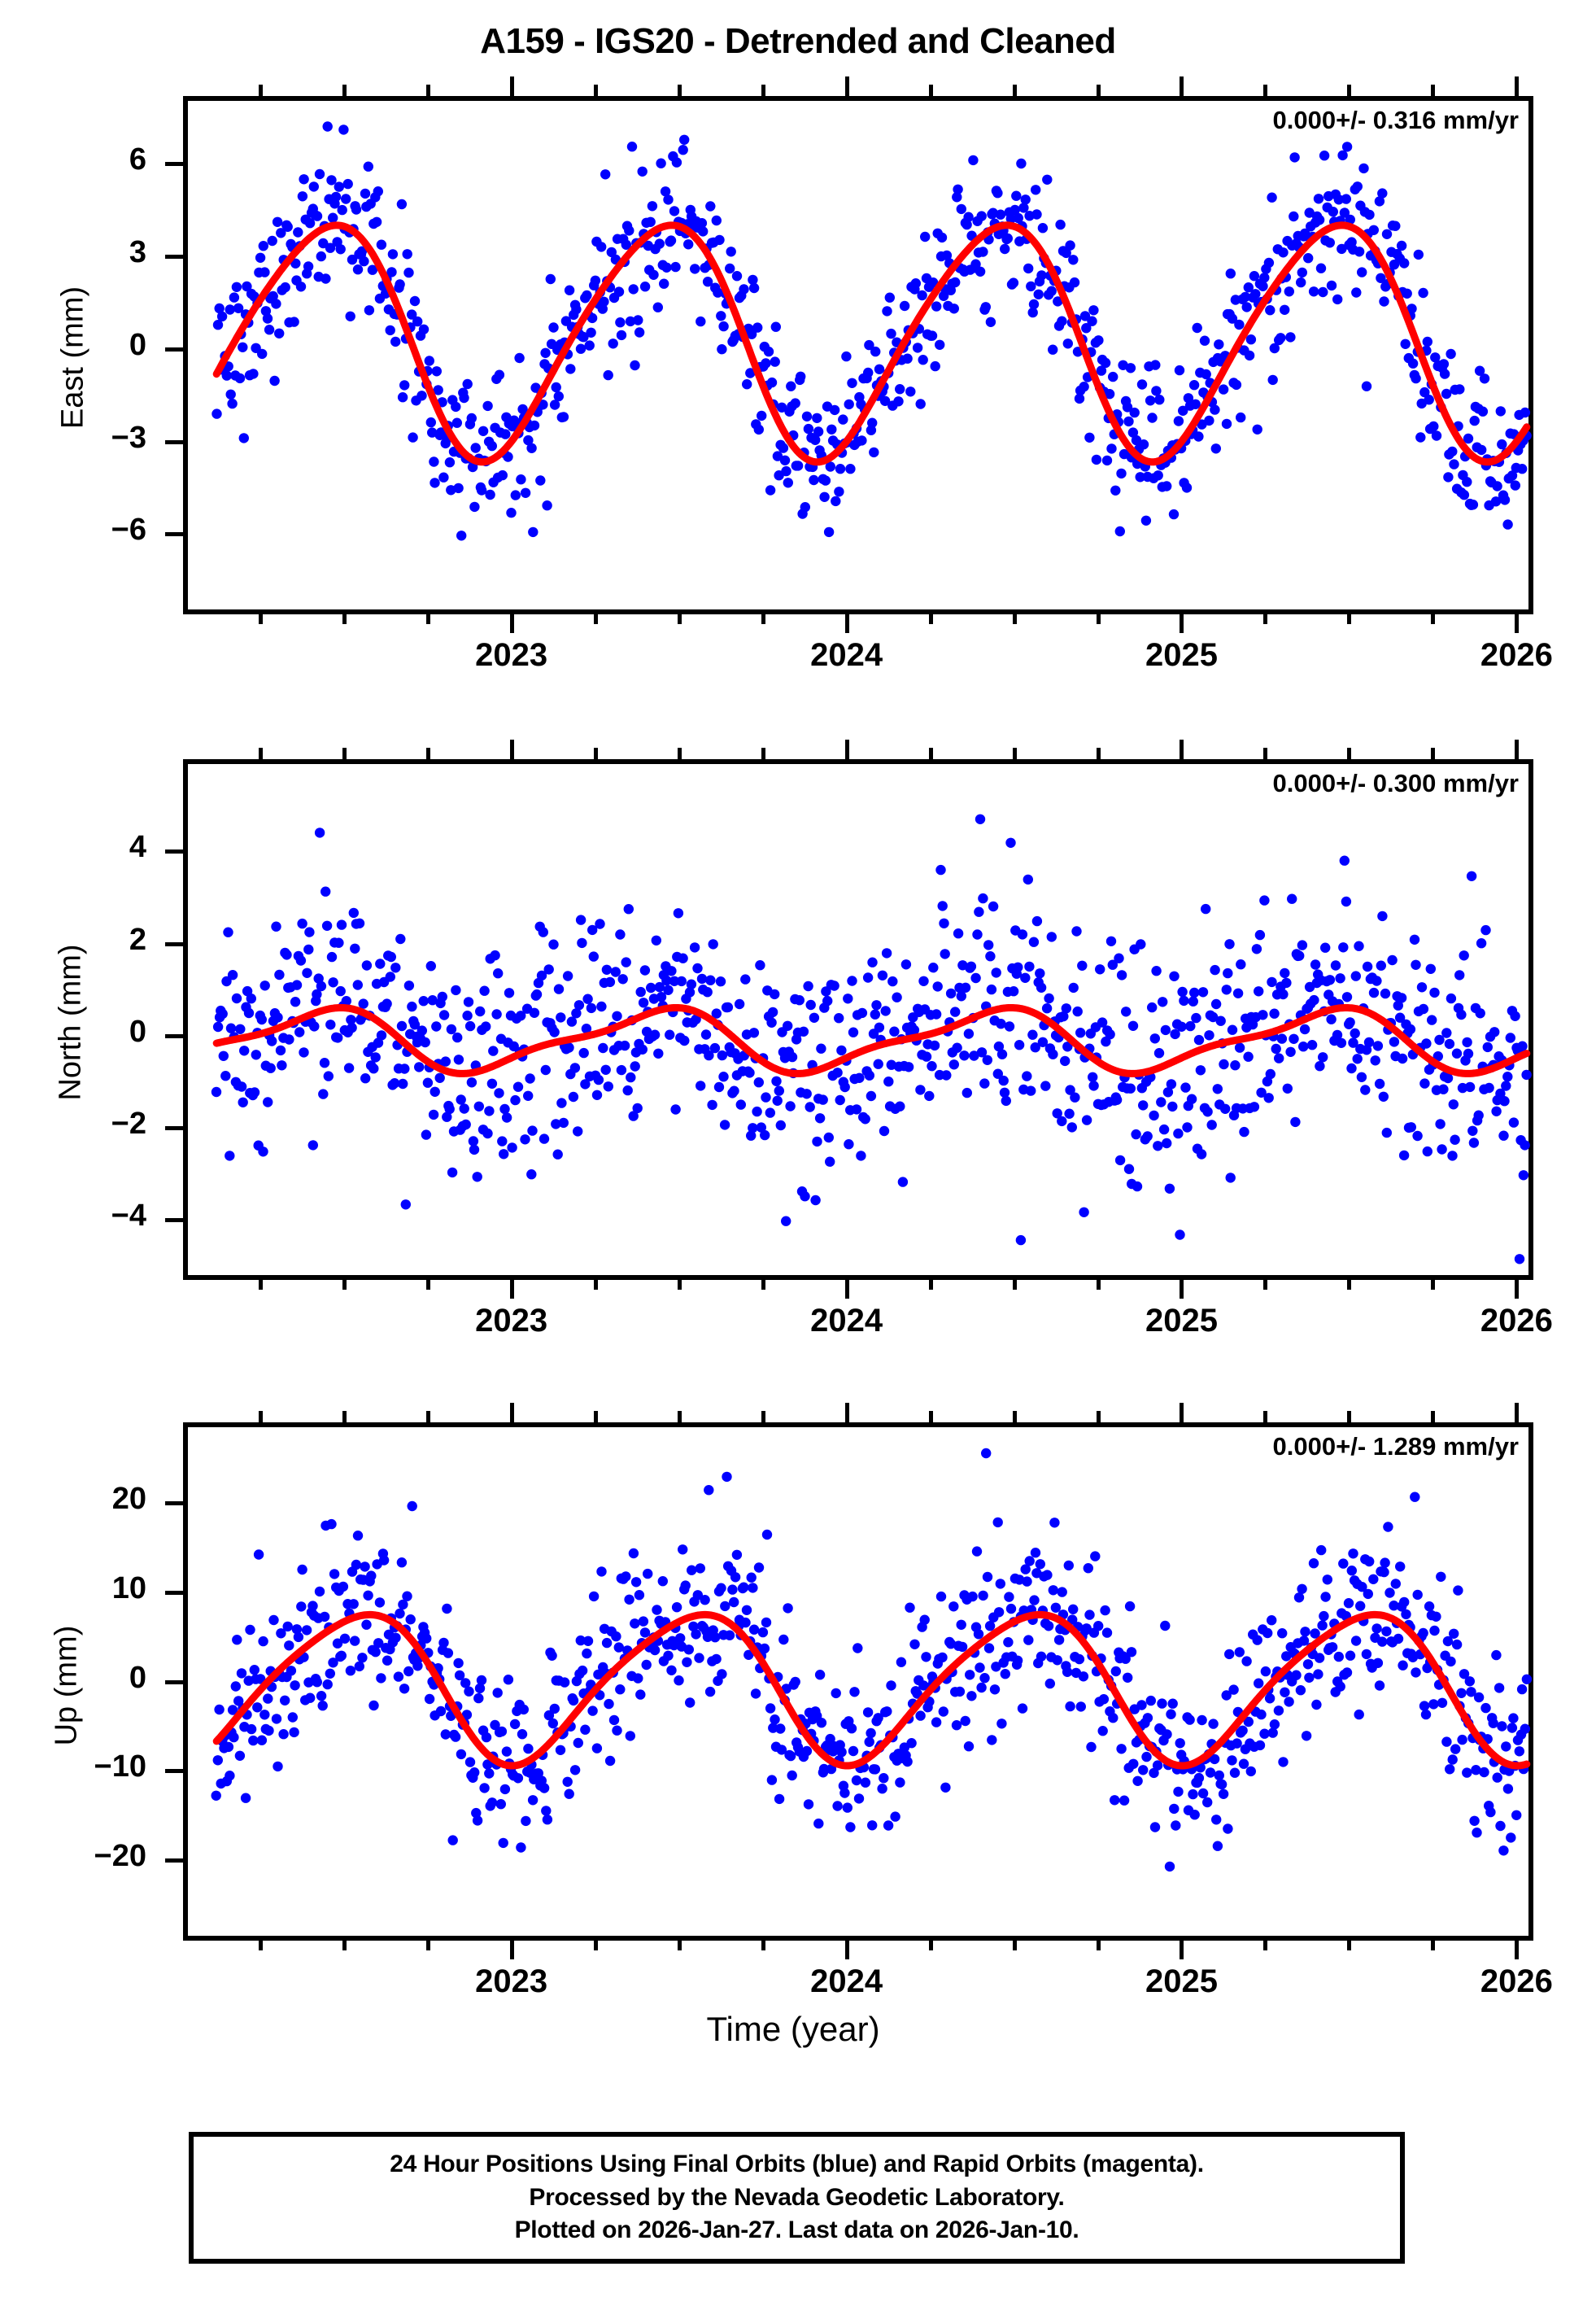 The width and height of the screenshot is (1596, 2306). I want to click on y-tick-label-up-1: 10, so click(128, 1587).